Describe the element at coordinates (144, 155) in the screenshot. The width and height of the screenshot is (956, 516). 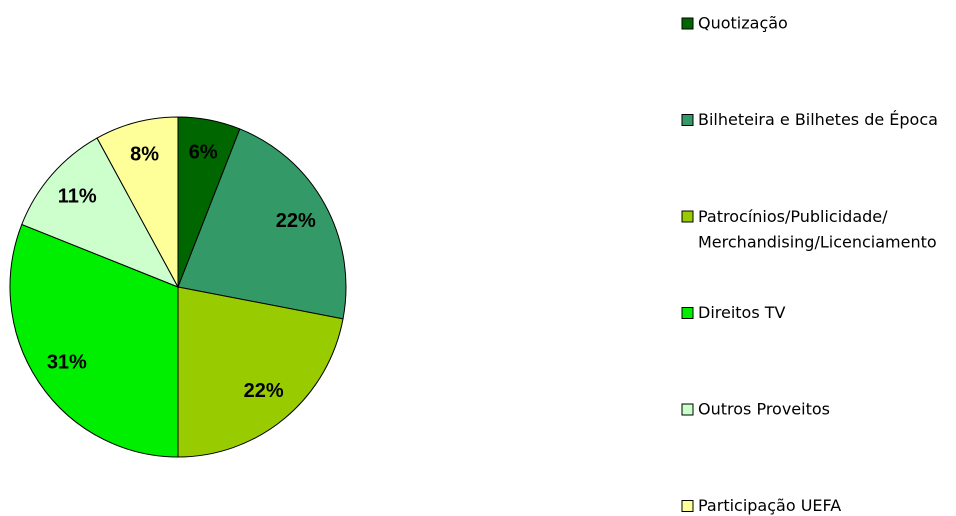
I see `data-label: 8%` at that location.